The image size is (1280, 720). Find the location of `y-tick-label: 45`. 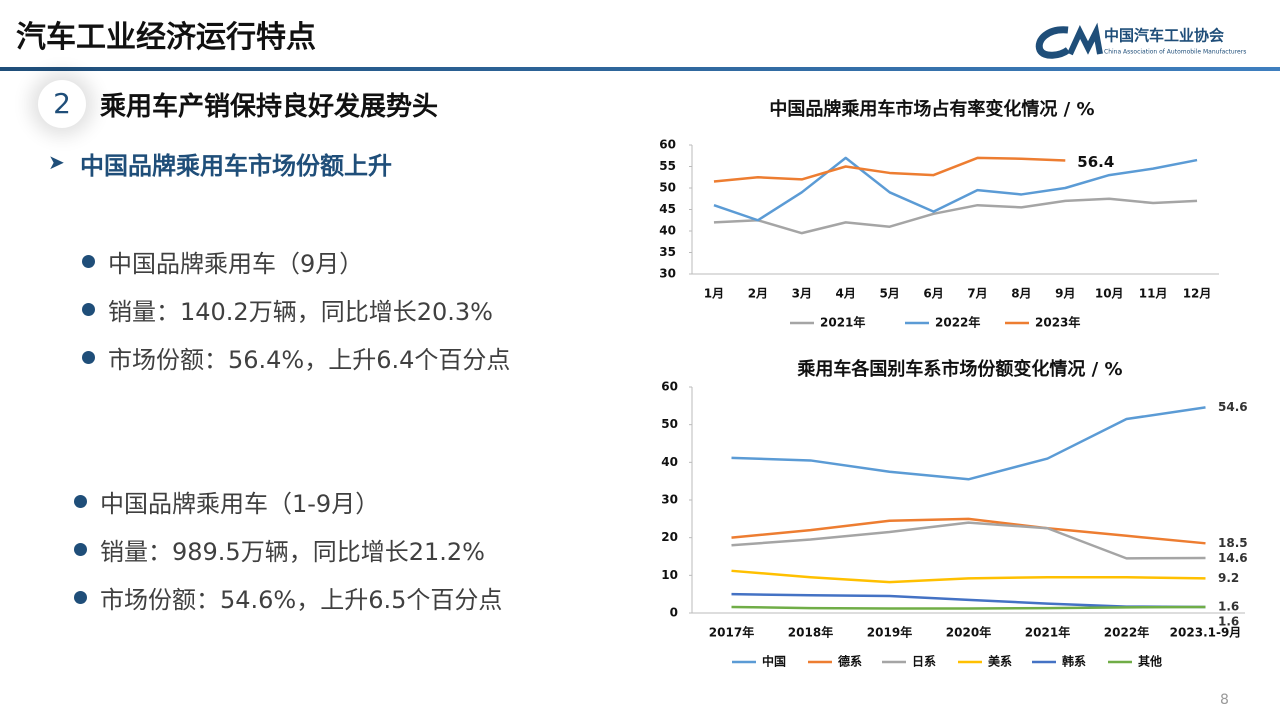

y-tick-label: 45 is located at coordinates (667, 209).